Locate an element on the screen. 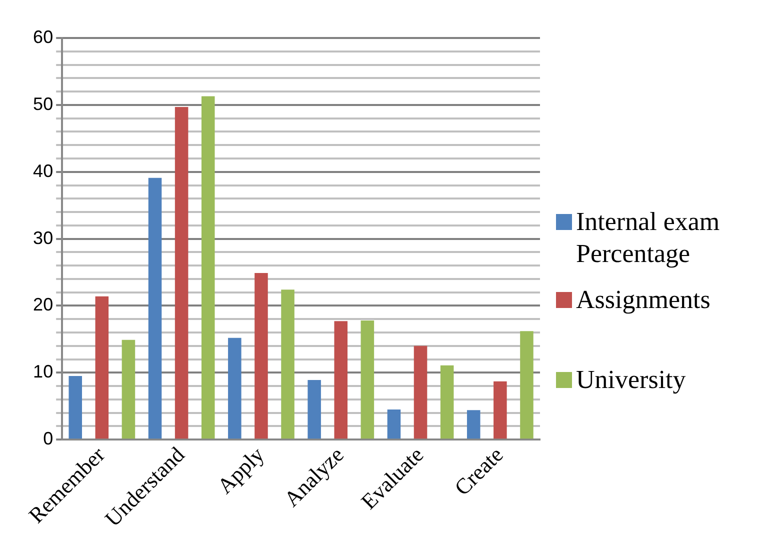 The width and height of the screenshot is (767, 544). y-tick-label: 60 is located at coordinates (43, 36).